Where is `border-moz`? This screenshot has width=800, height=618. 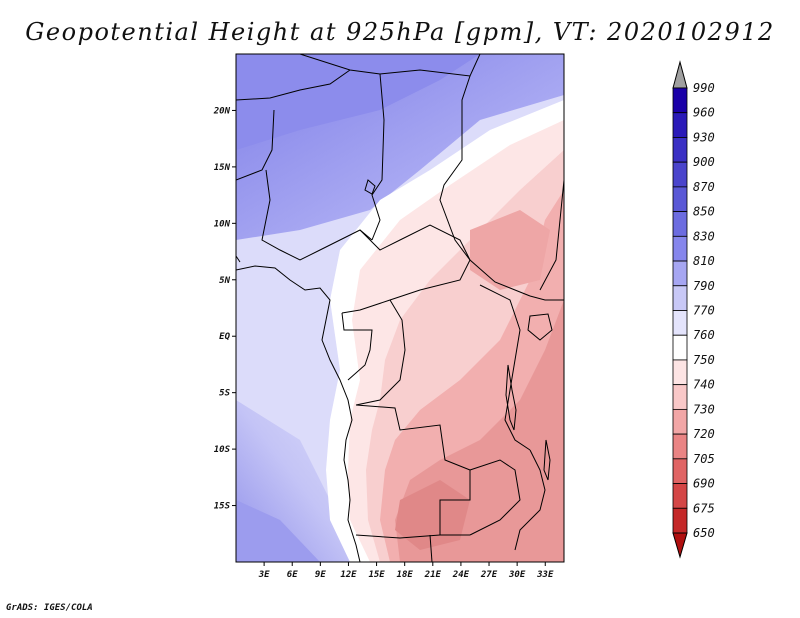 border-moz is located at coordinates (530, 500).